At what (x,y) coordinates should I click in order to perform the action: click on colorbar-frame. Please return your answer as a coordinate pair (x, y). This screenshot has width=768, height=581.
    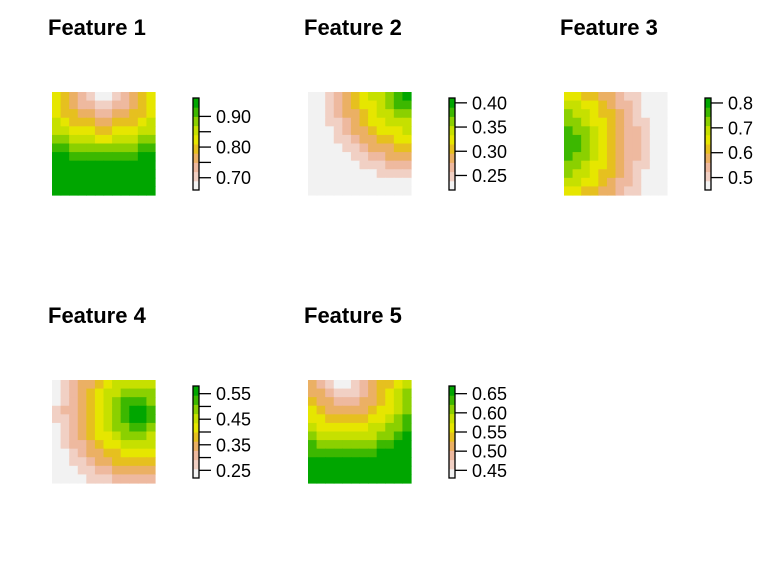
    Looking at the image, I should click on (452, 144).